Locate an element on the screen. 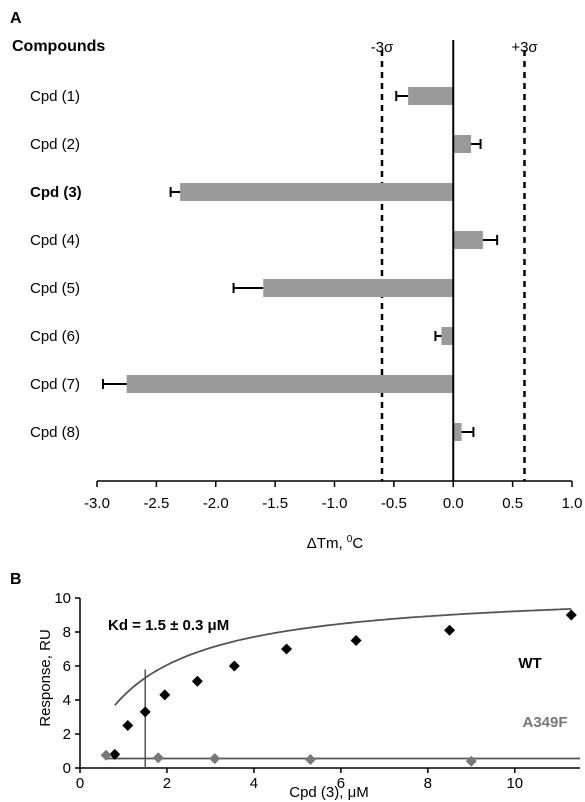  x-tick-label-8: 0.5 is located at coordinates (512, 503).